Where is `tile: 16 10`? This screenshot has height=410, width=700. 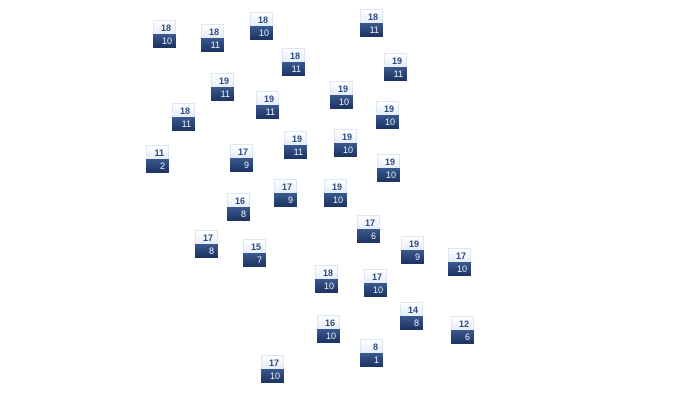 tile: 16 10 is located at coordinates (328, 329).